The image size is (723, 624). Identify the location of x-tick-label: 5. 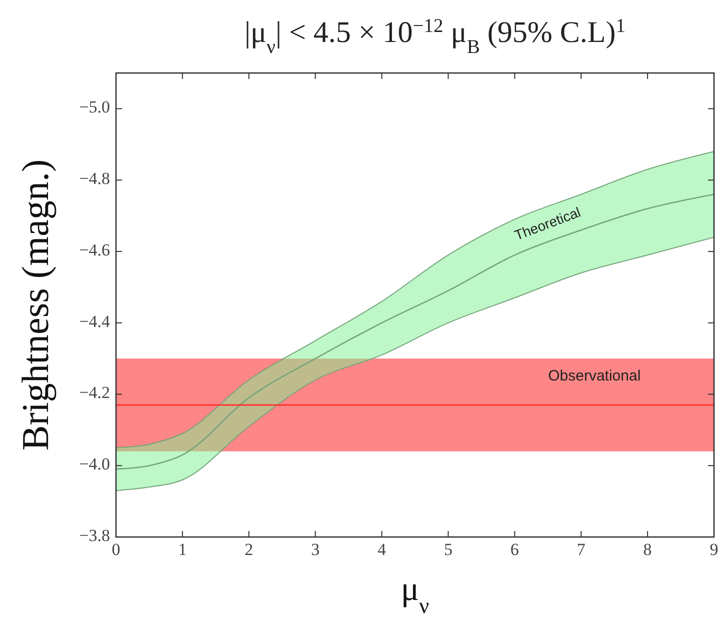
(448, 549).